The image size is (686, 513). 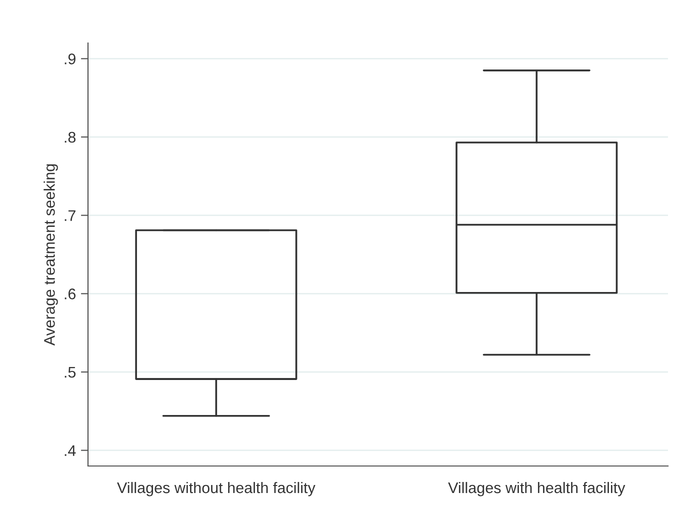 What do you see at coordinates (70, 294) in the screenshot?
I see `y-tick-label: .6` at bounding box center [70, 294].